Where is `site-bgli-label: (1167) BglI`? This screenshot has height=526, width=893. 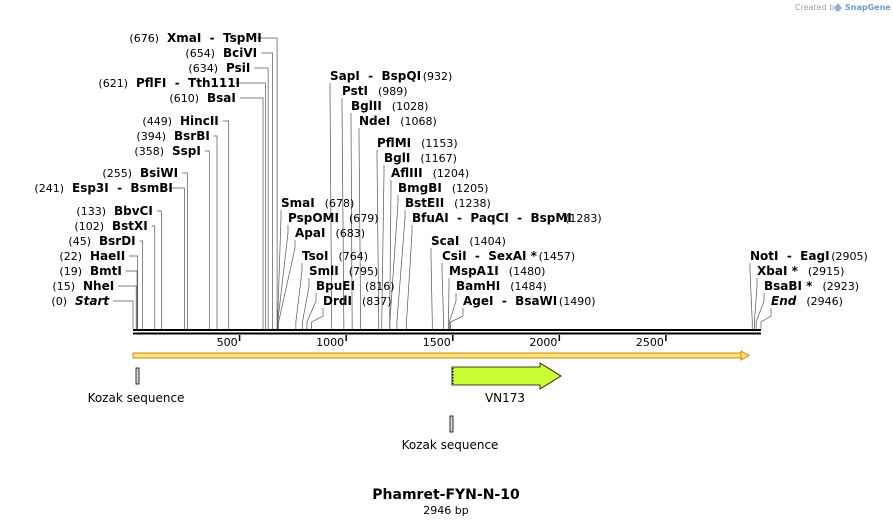
site-bgli-label: (1167) BglI is located at coordinates (420, 158).